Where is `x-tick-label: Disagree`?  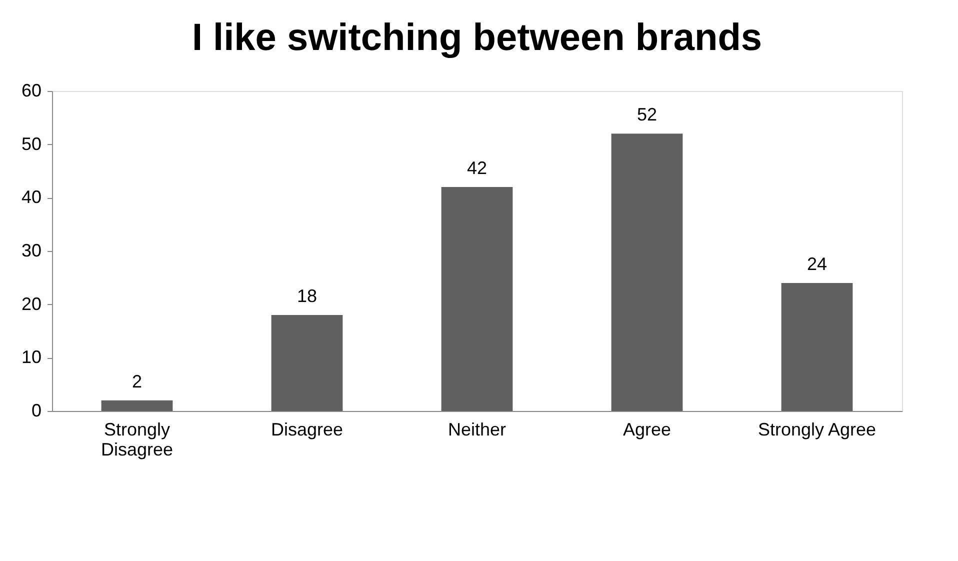
x-tick-label: Disagree is located at coordinates (307, 430).